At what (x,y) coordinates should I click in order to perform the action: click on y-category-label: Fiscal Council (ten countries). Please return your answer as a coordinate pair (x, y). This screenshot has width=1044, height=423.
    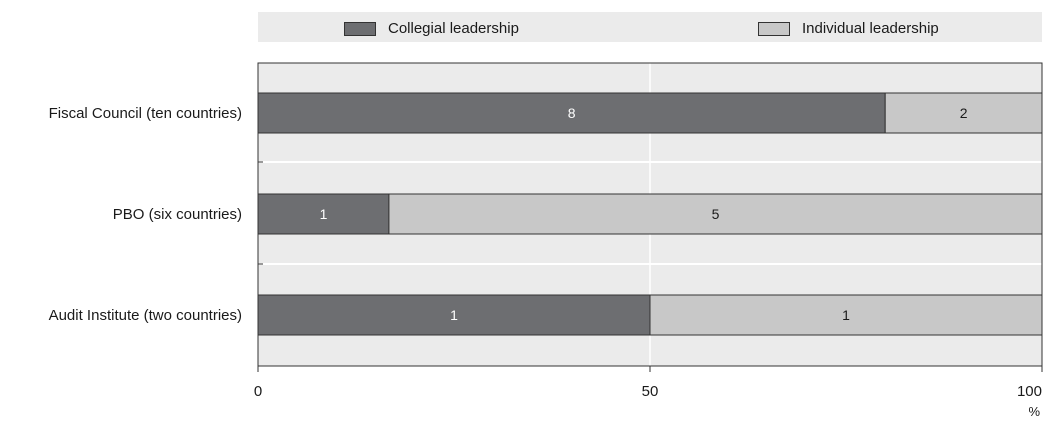
    Looking at the image, I should click on (145, 113).